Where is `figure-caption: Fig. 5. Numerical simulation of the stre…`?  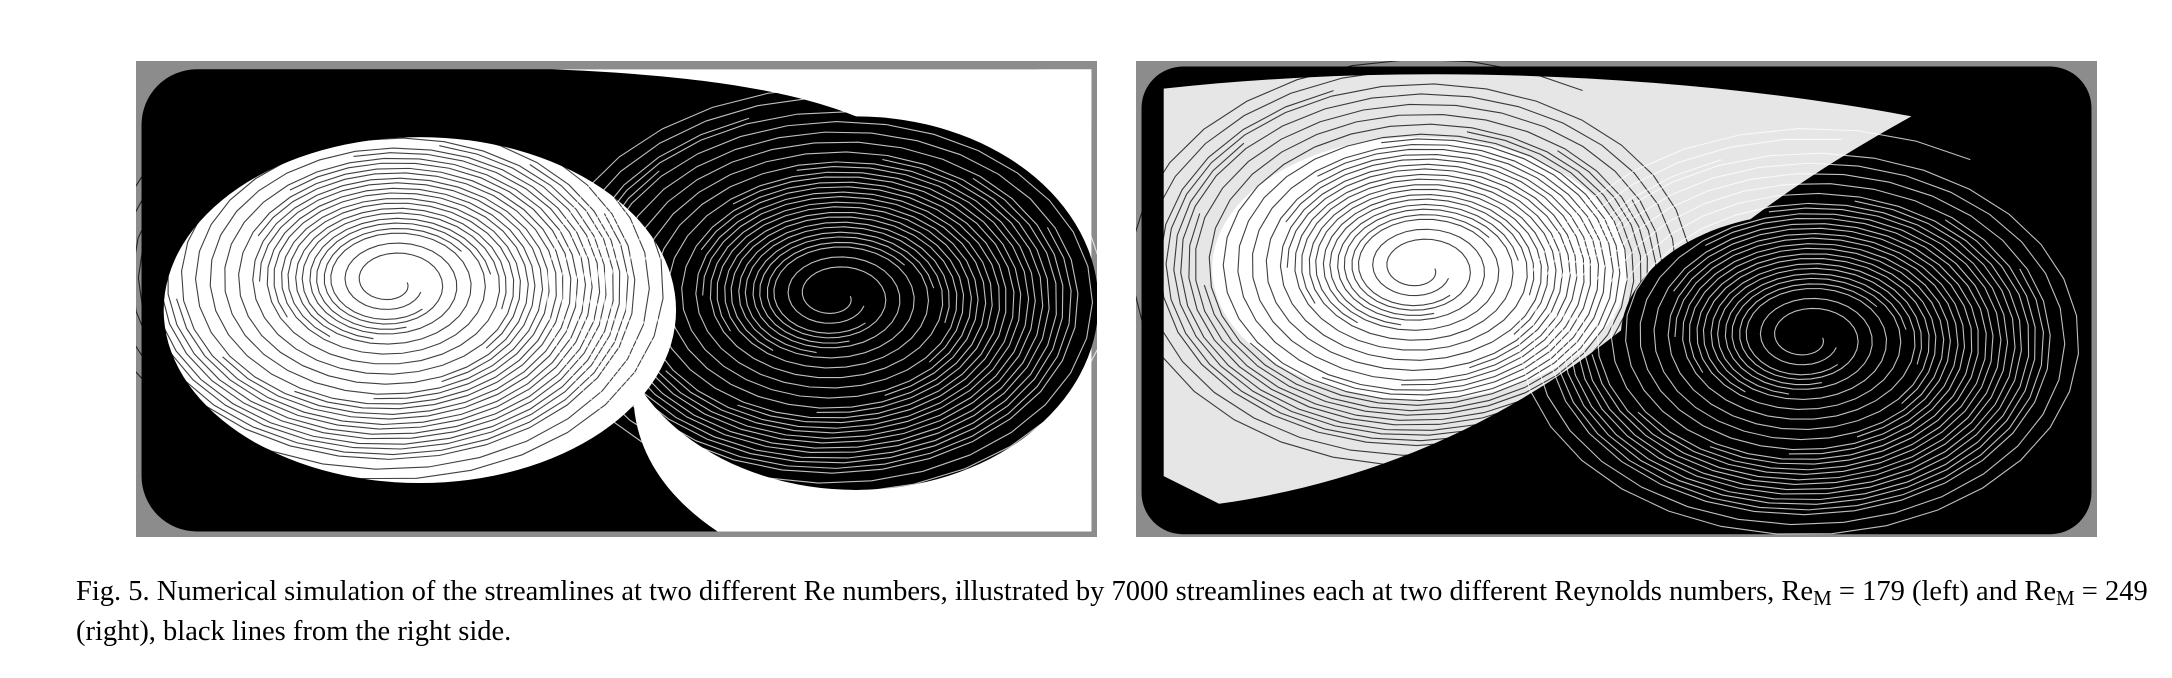 figure-caption: Fig. 5. Numerical simulation of the stre… is located at coordinates (1121, 612).